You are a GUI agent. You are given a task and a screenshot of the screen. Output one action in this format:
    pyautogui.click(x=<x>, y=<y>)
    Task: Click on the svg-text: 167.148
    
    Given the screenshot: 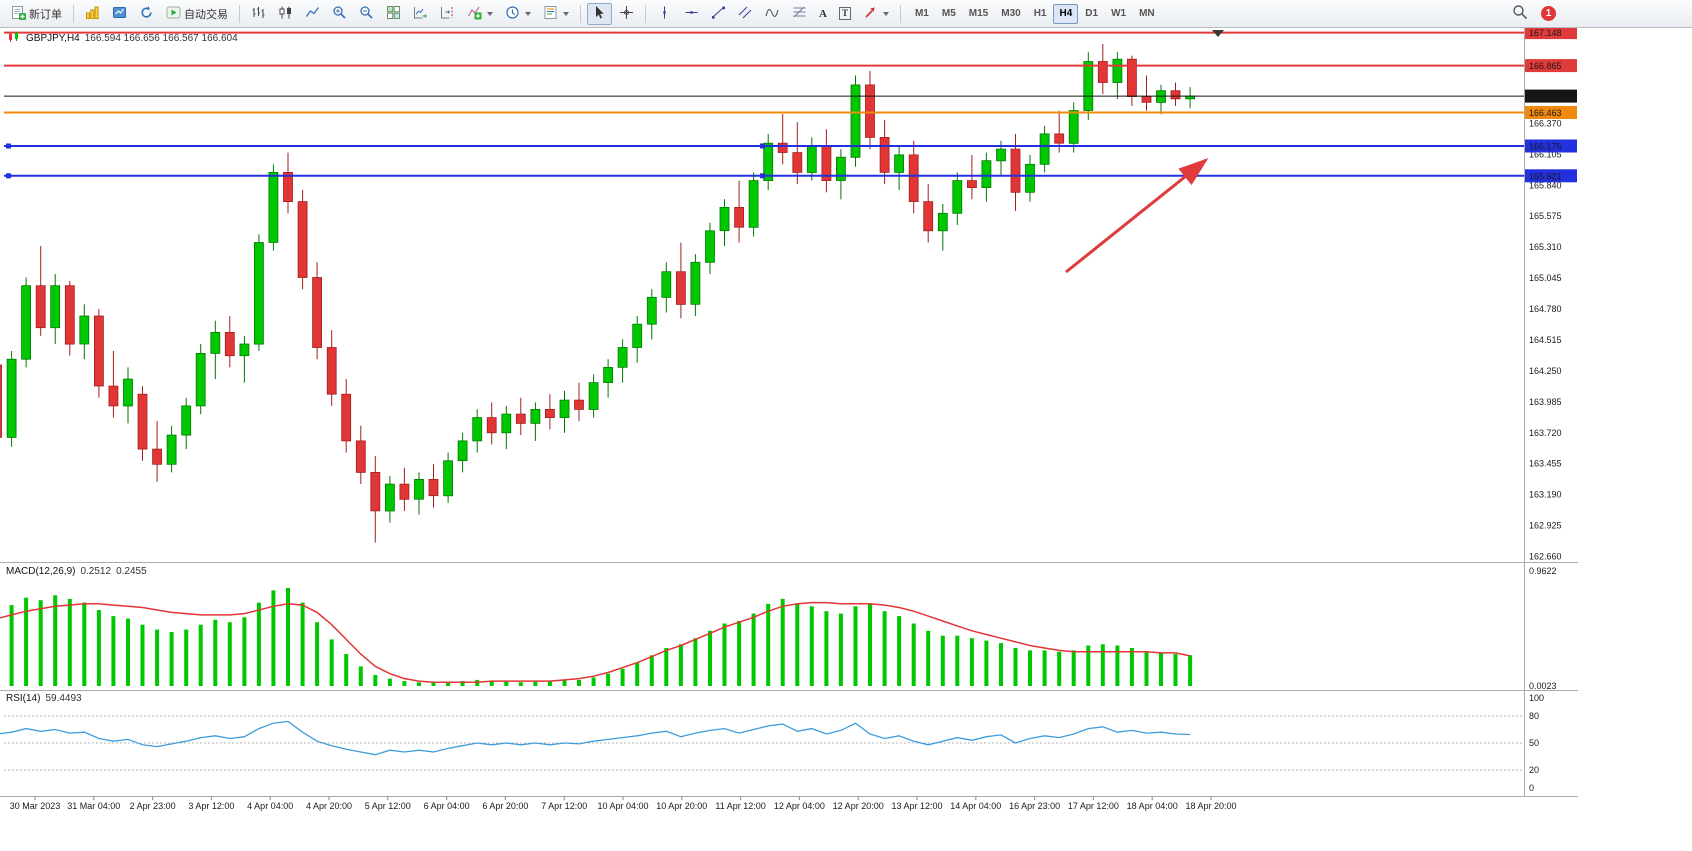 What is the action you would take?
    pyautogui.click(x=1545, y=33)
    